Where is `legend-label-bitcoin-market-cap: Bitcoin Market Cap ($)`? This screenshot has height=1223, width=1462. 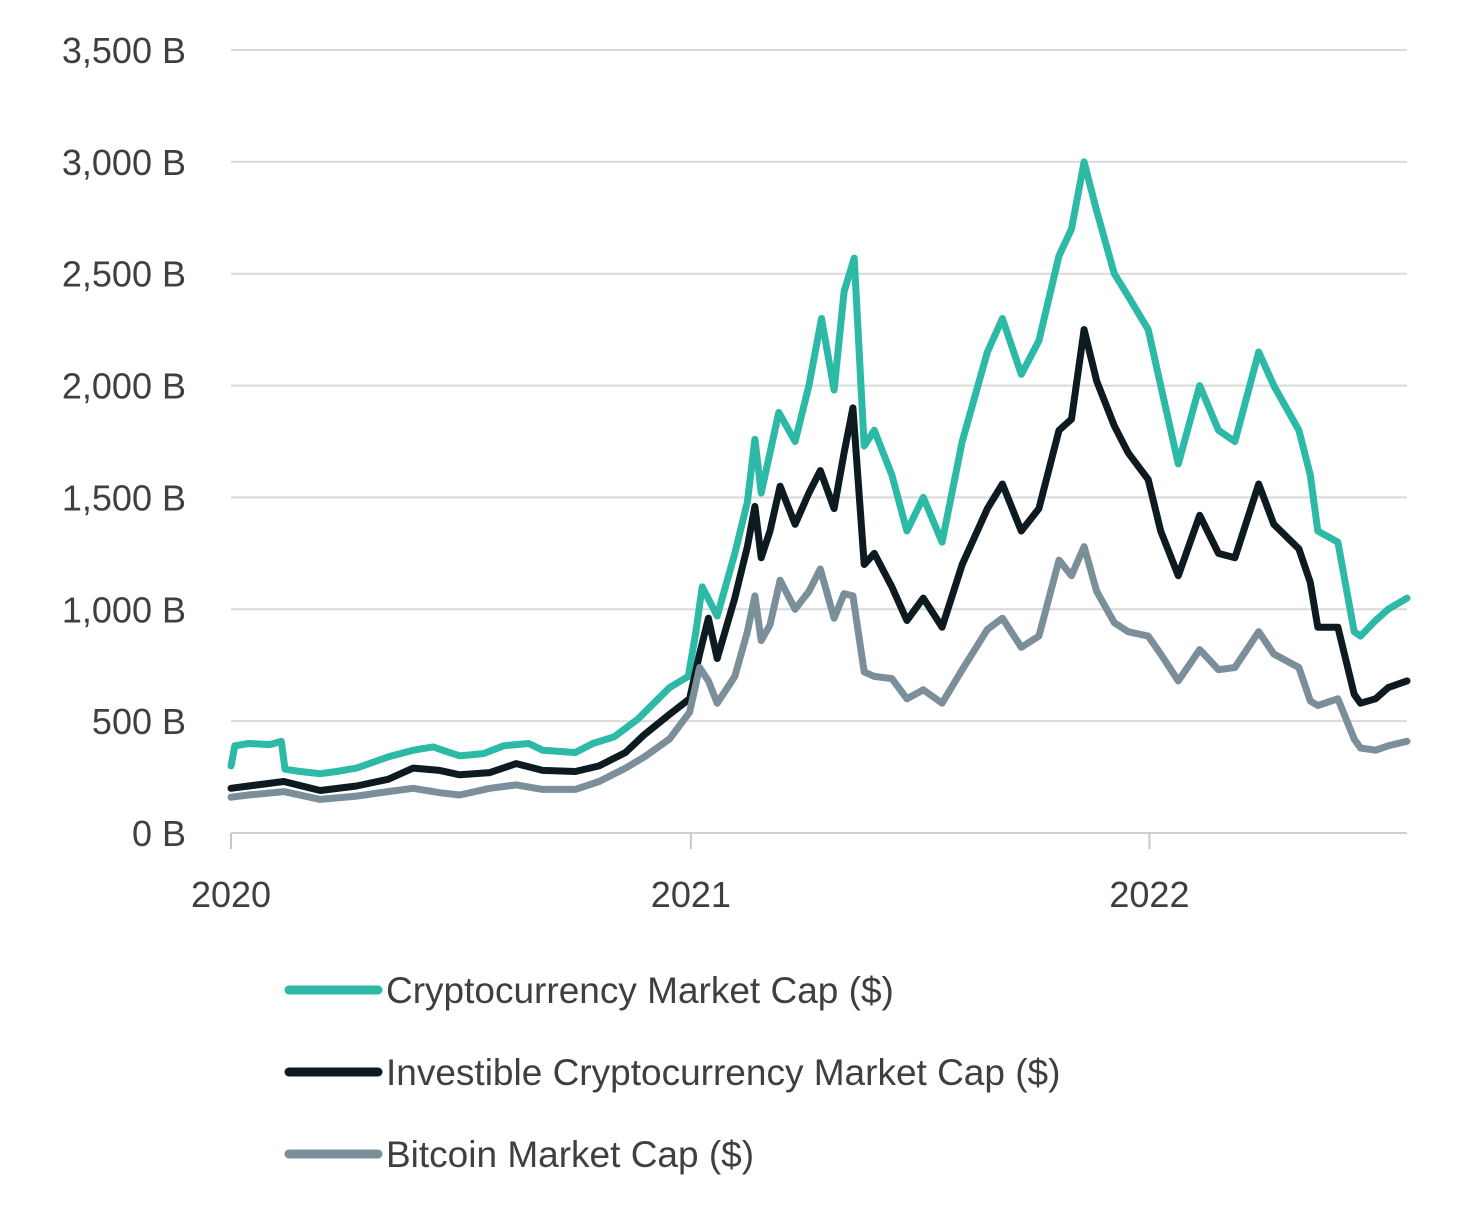 legend-label-bitcoin-market-cap: Bitcoin Market Cap ($) is located at coordinates (570, 1154).